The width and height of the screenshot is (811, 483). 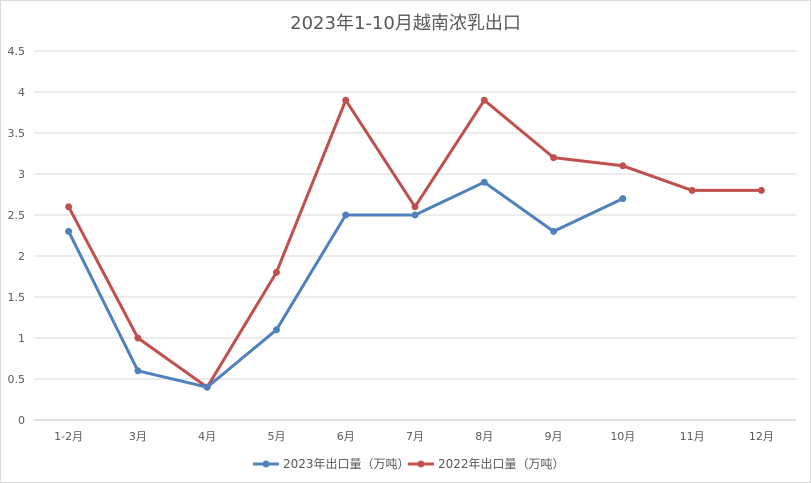 I want to click on x-tick-label: 4月, so click(x=207, y=436).